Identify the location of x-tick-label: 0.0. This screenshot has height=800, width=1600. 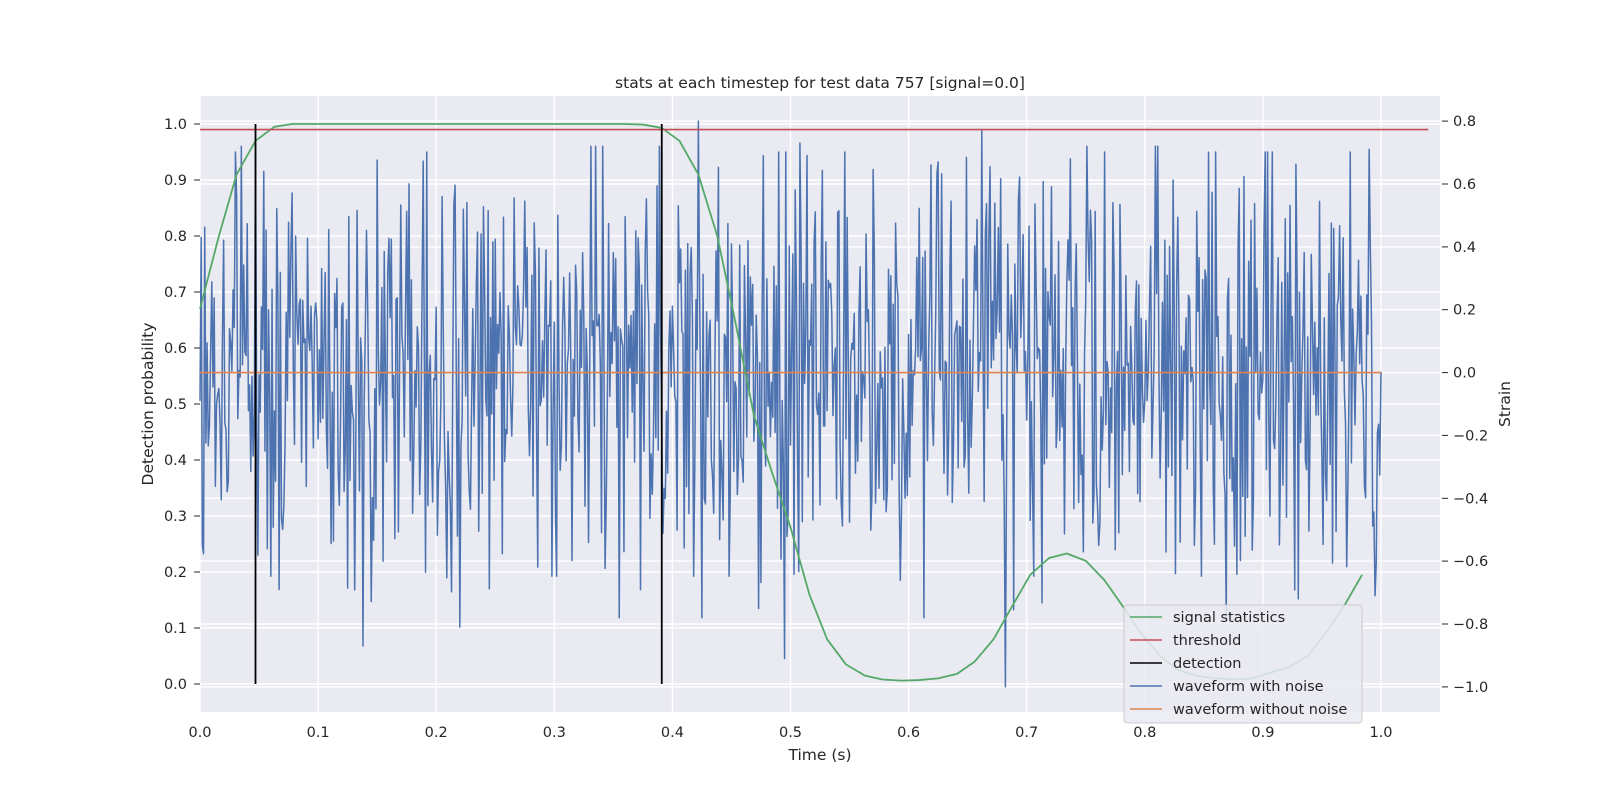
(199, 733).